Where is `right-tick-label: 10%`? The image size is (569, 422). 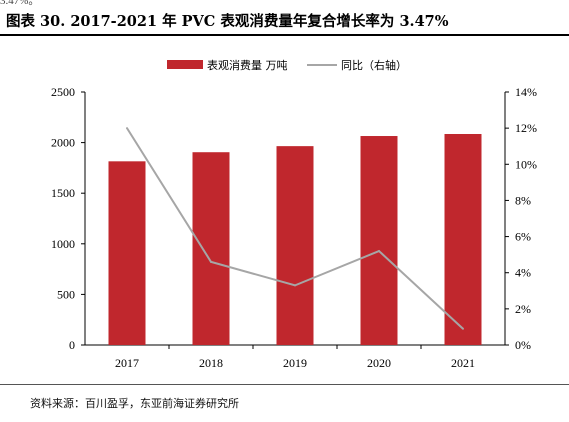 right-tick-label: 10% is located at coordinates (526, 164).